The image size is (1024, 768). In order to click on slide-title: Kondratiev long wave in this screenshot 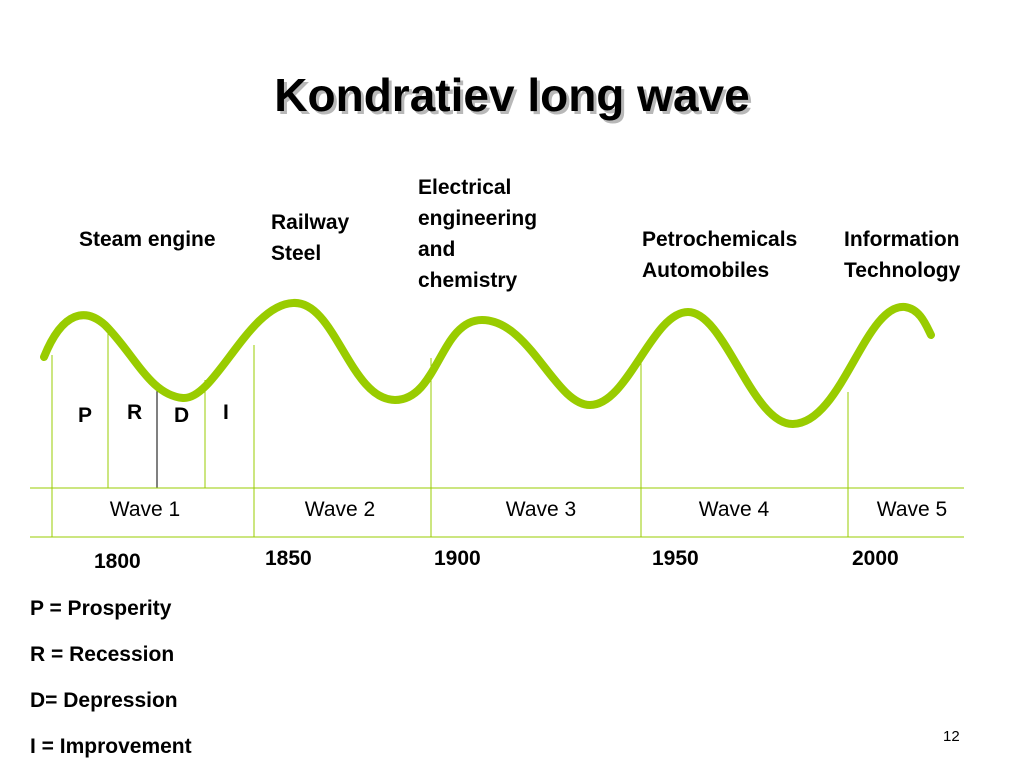, I will do `click(512, 95)`.